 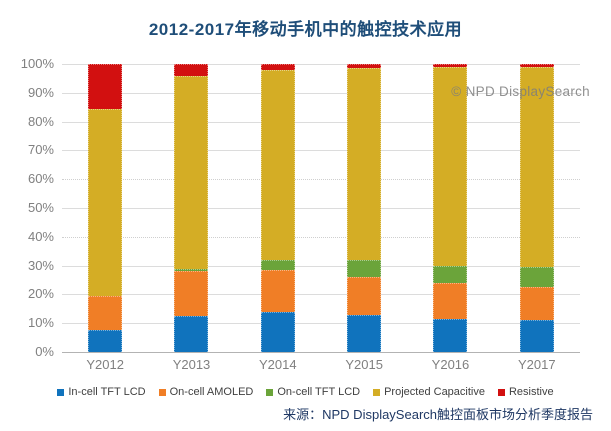 I want to click on source-note: 来源：NPD DisplaySearch触控面板市场分析季度报告, so click(x=438, y=414).